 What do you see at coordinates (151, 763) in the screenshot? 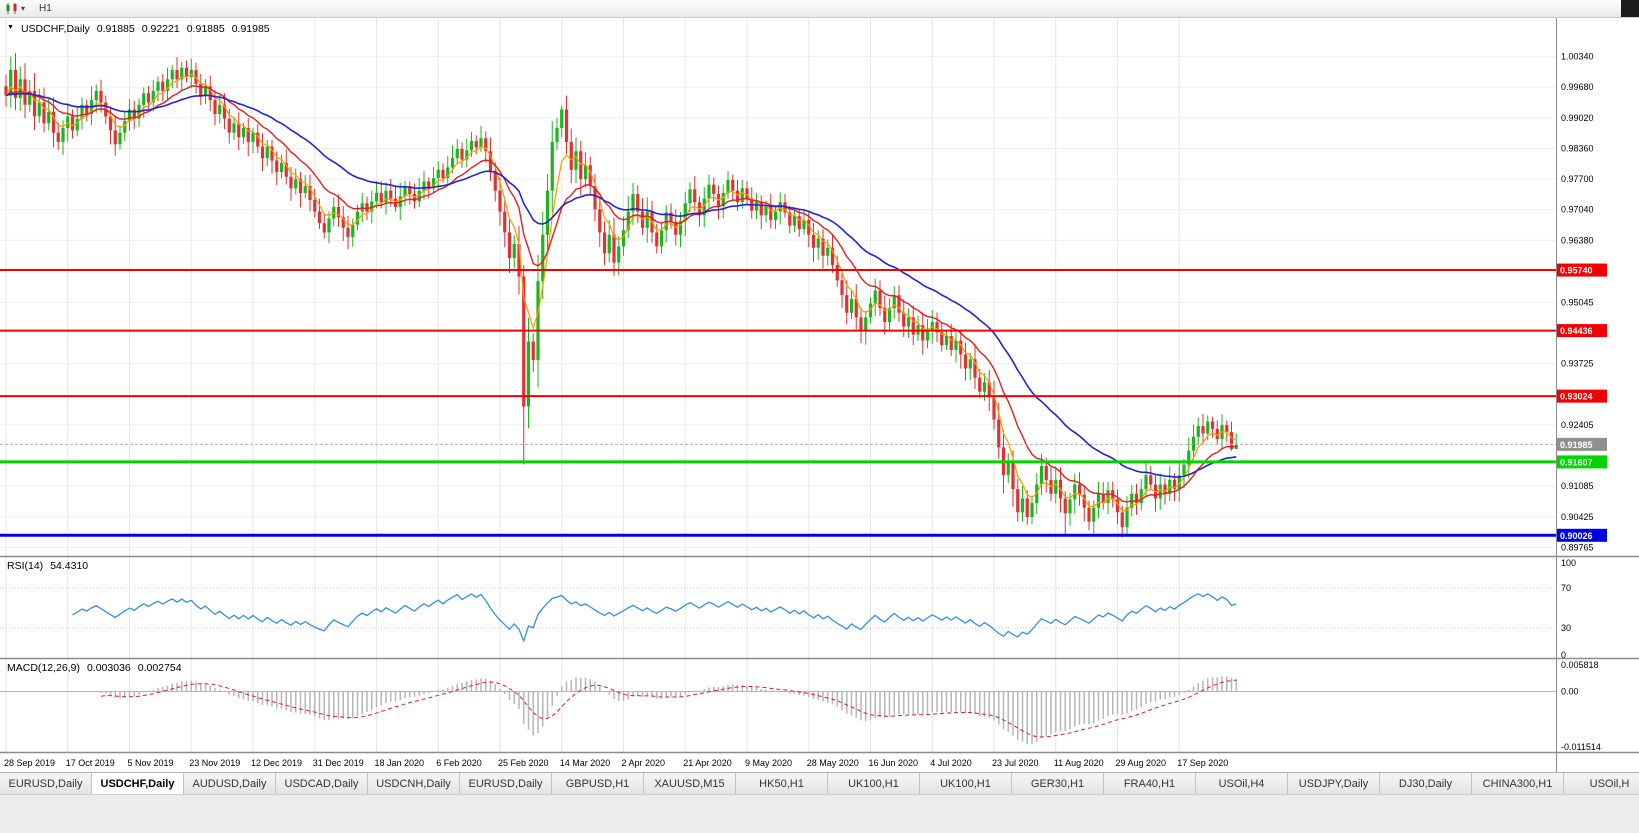
I see `svg-text: 5 Nov 2019` at bounding box center [151, 763].